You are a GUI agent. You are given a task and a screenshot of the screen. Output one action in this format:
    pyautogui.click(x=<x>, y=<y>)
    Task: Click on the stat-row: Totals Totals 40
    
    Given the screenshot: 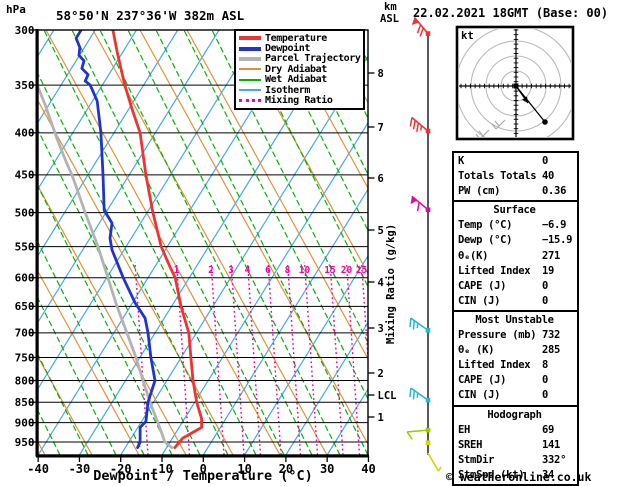 What is the action you would take?
    pyautogui.click(x=517, y=176)
    